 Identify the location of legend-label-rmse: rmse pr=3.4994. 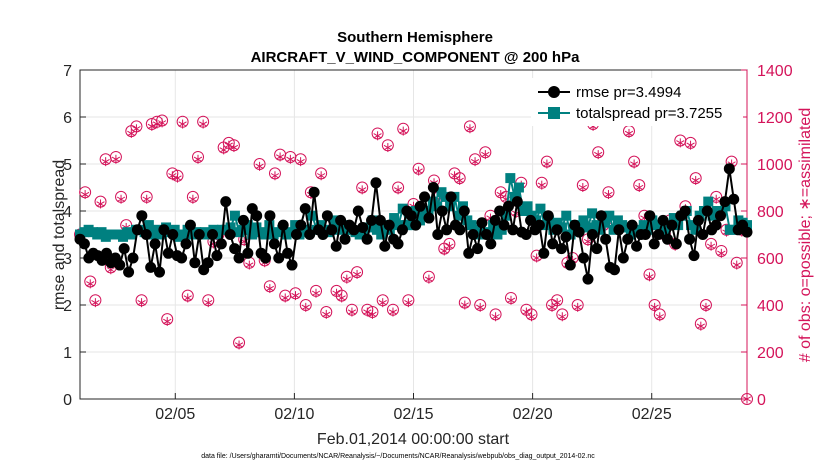
(628, 92).